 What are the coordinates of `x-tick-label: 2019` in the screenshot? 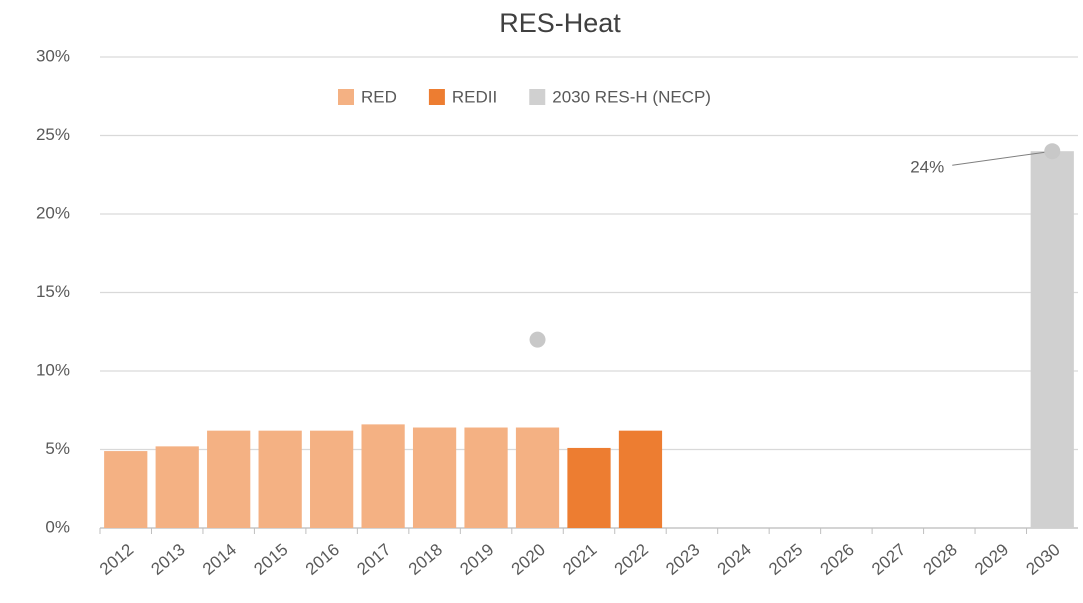 It's located at (476, 559).